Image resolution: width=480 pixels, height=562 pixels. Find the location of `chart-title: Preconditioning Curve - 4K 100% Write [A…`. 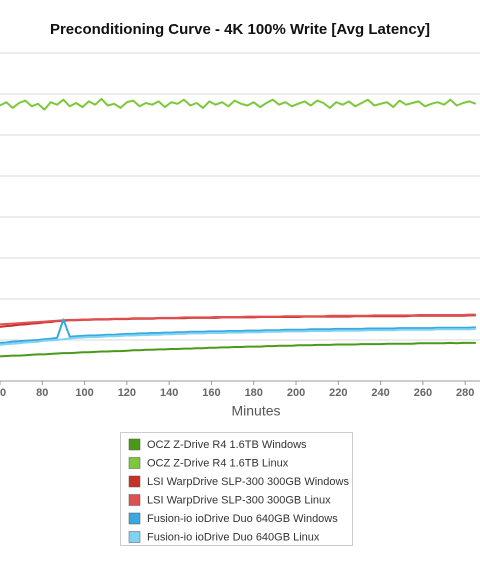

chart-title: Preconditioning Curve - 4K 100% Write [A… is located at coordinates (240, 29).